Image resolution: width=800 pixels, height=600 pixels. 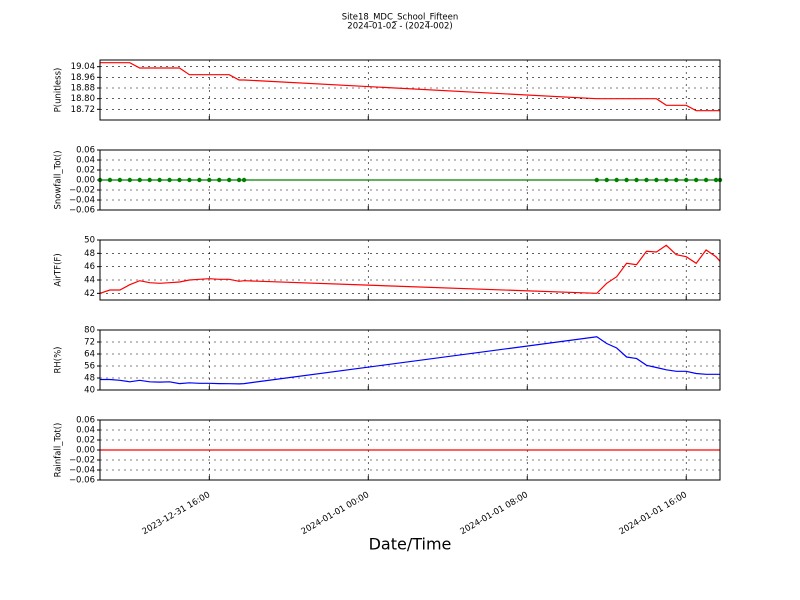 What do you see at coordinates (83, 110) in the screenshot?
I see `y-tick-label: 18.72` at bounding box center [83, 110].